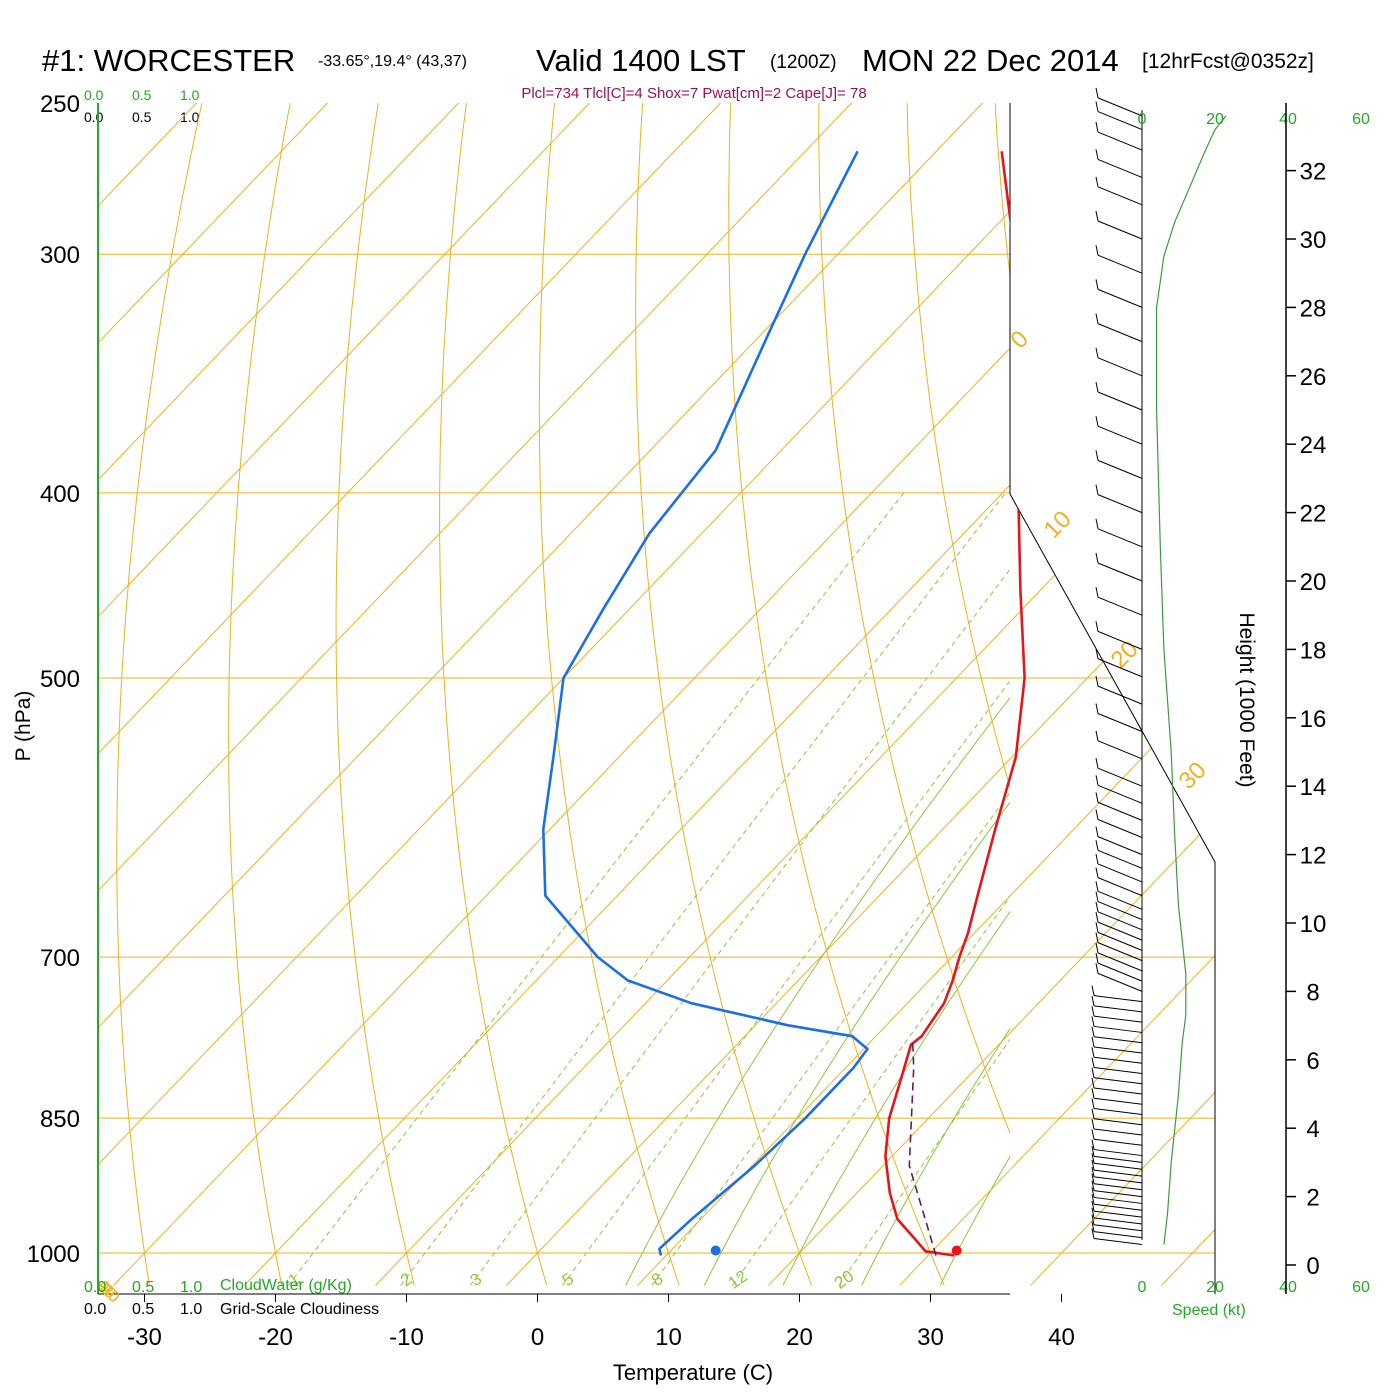 The width and height of the screenshot is (1400, 1400). What do you see at coordinates (1361, 1287) in the screenshot?
I see `speed-scale-bottom-label: 60` at bounding box center [1361, 1287].